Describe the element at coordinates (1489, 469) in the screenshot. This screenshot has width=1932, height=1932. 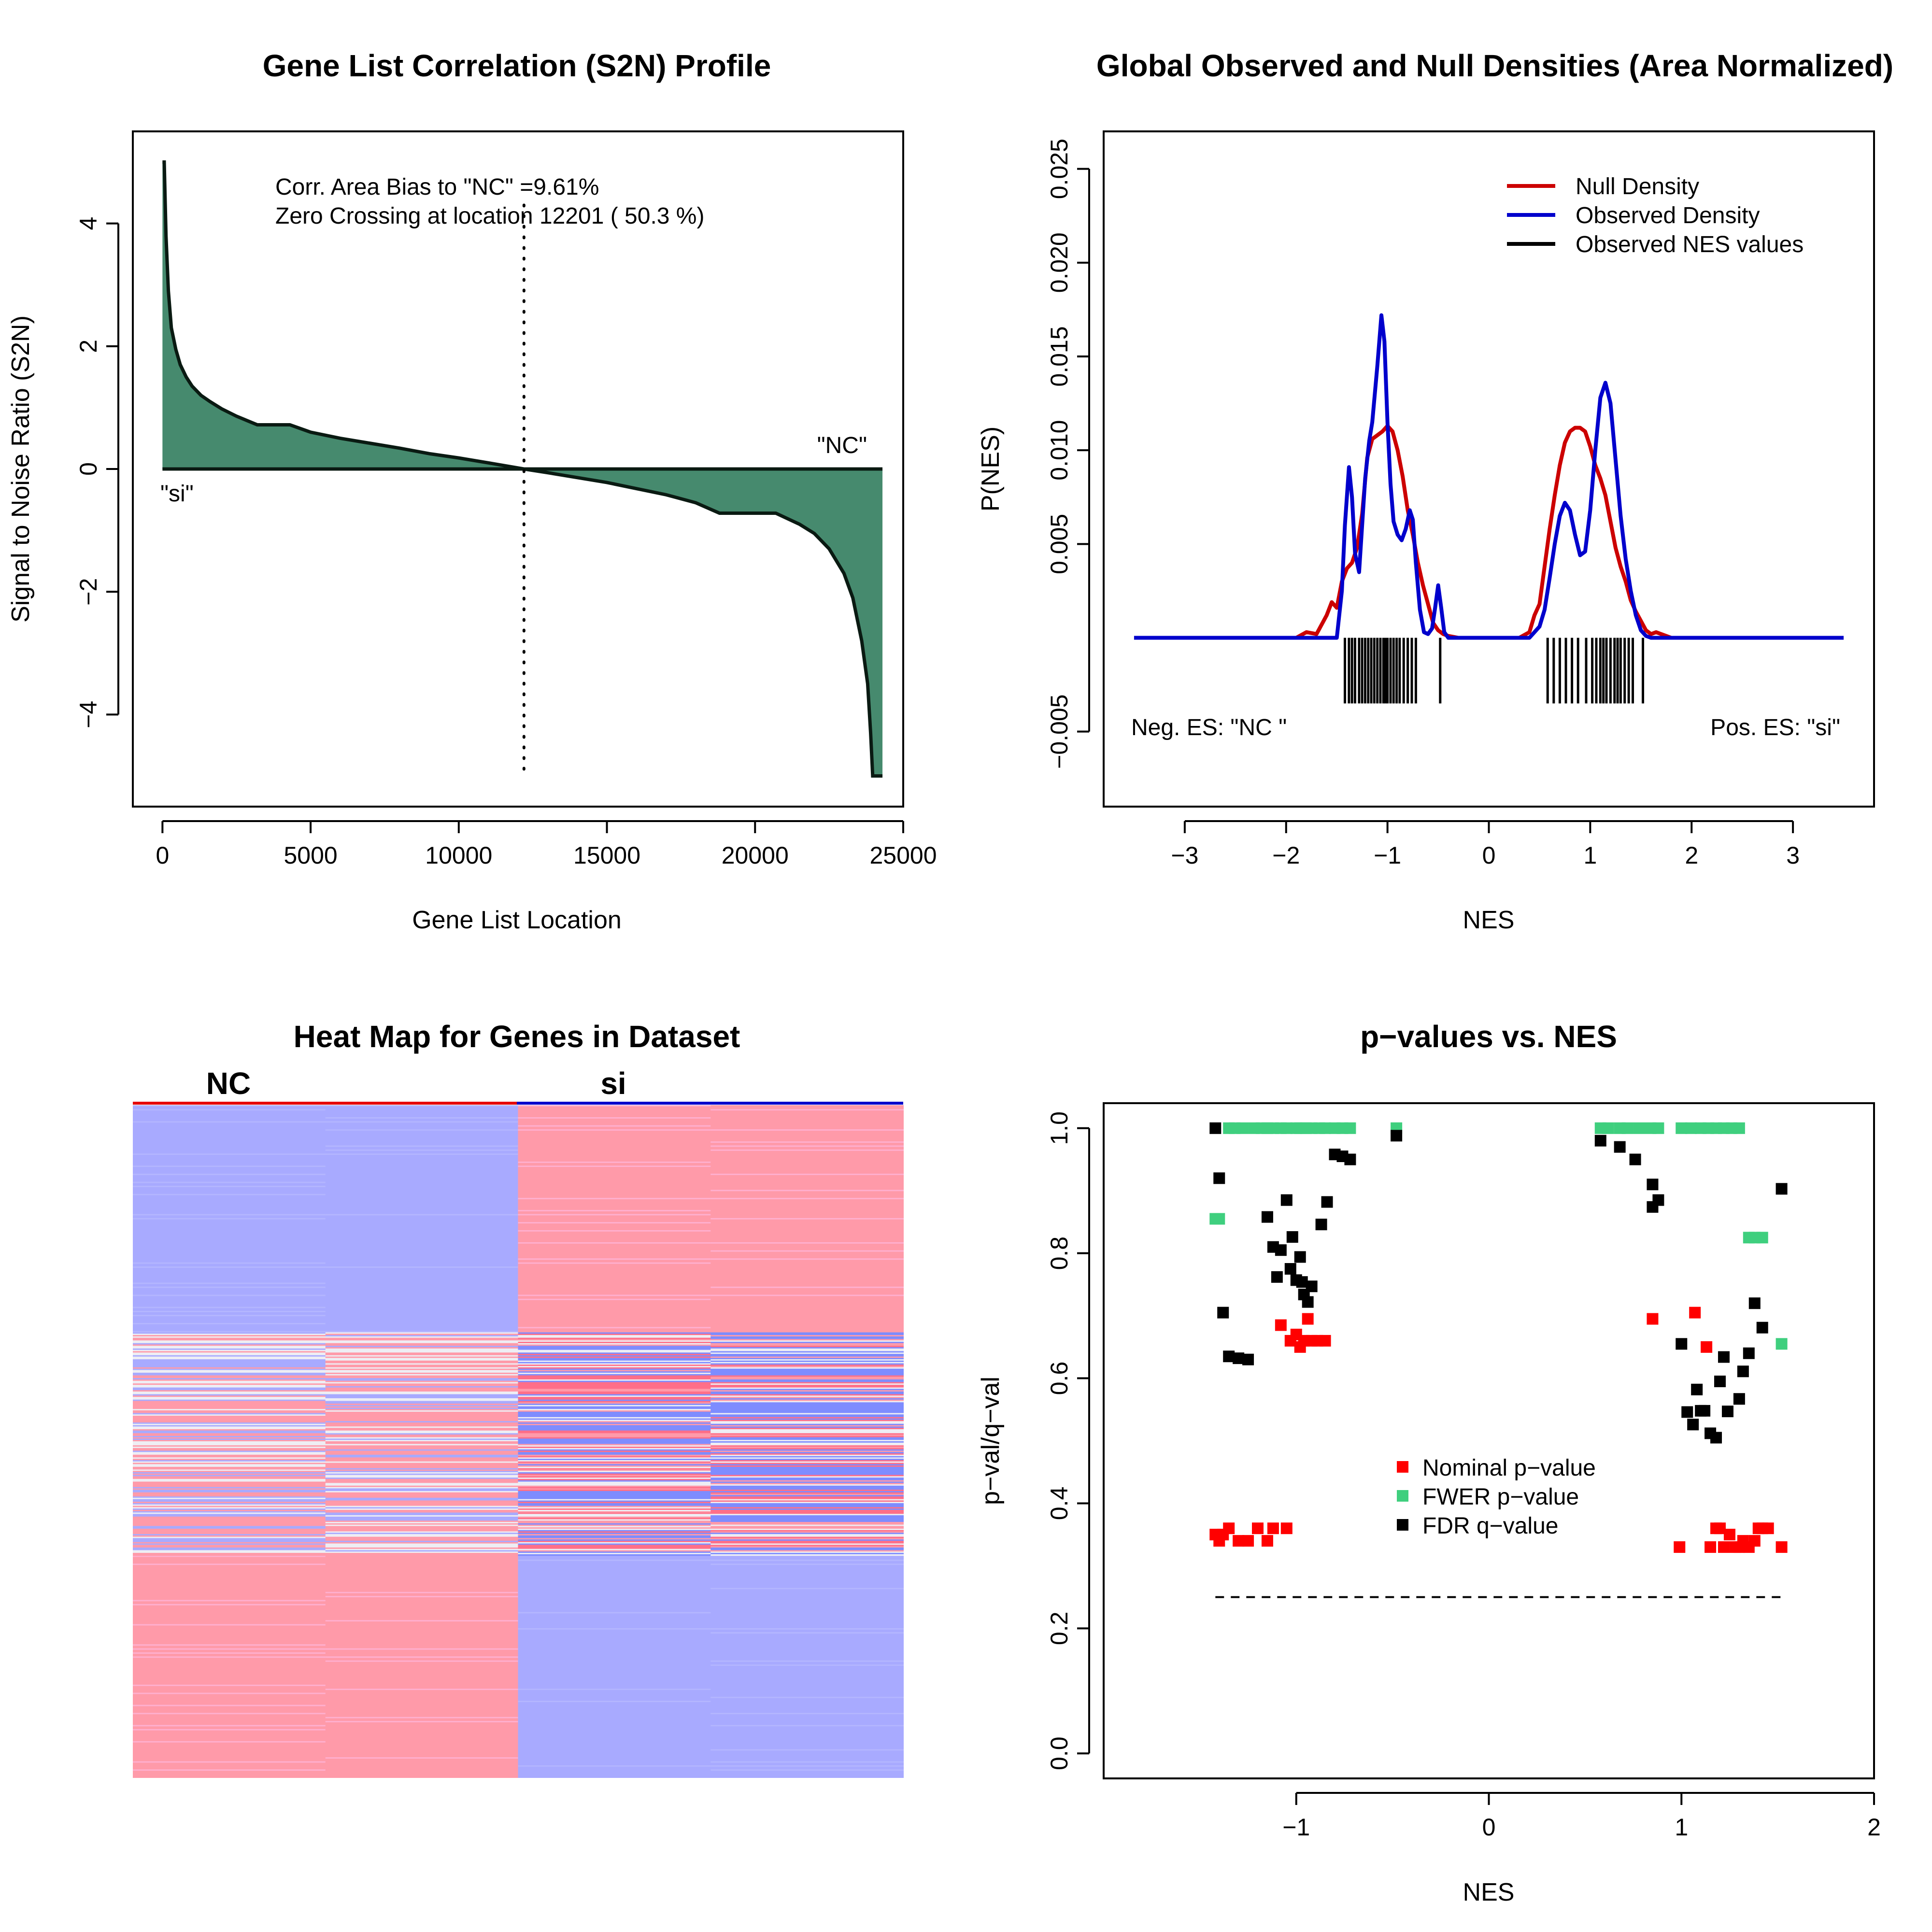
I see `density-frame` at that location.